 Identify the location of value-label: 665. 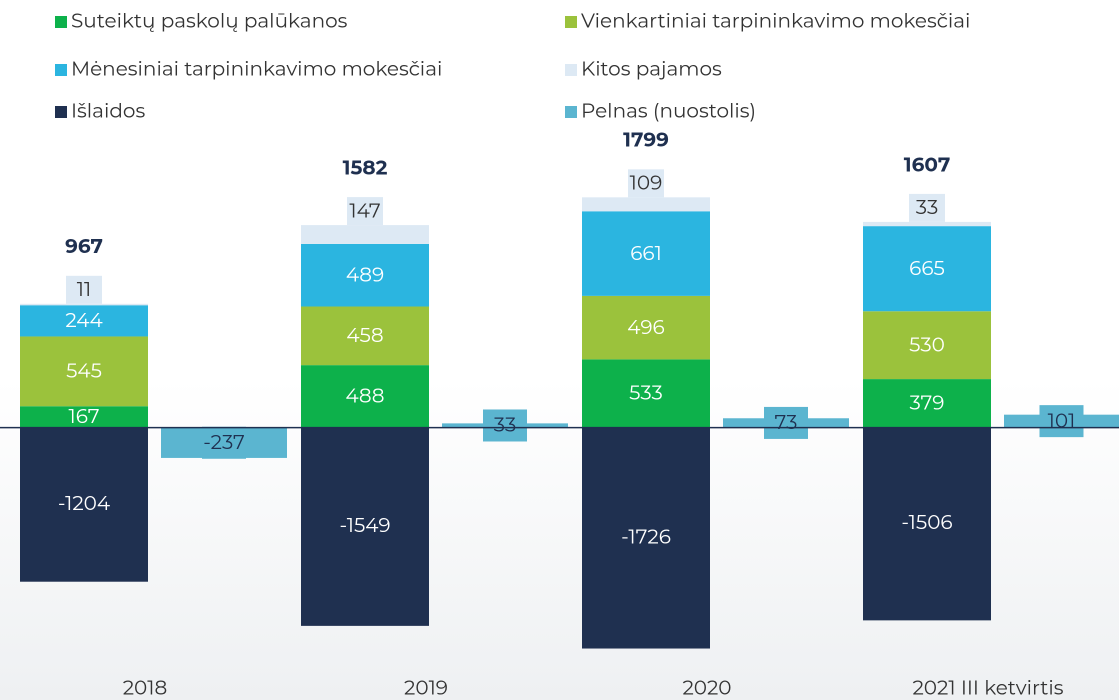
(927, 269).